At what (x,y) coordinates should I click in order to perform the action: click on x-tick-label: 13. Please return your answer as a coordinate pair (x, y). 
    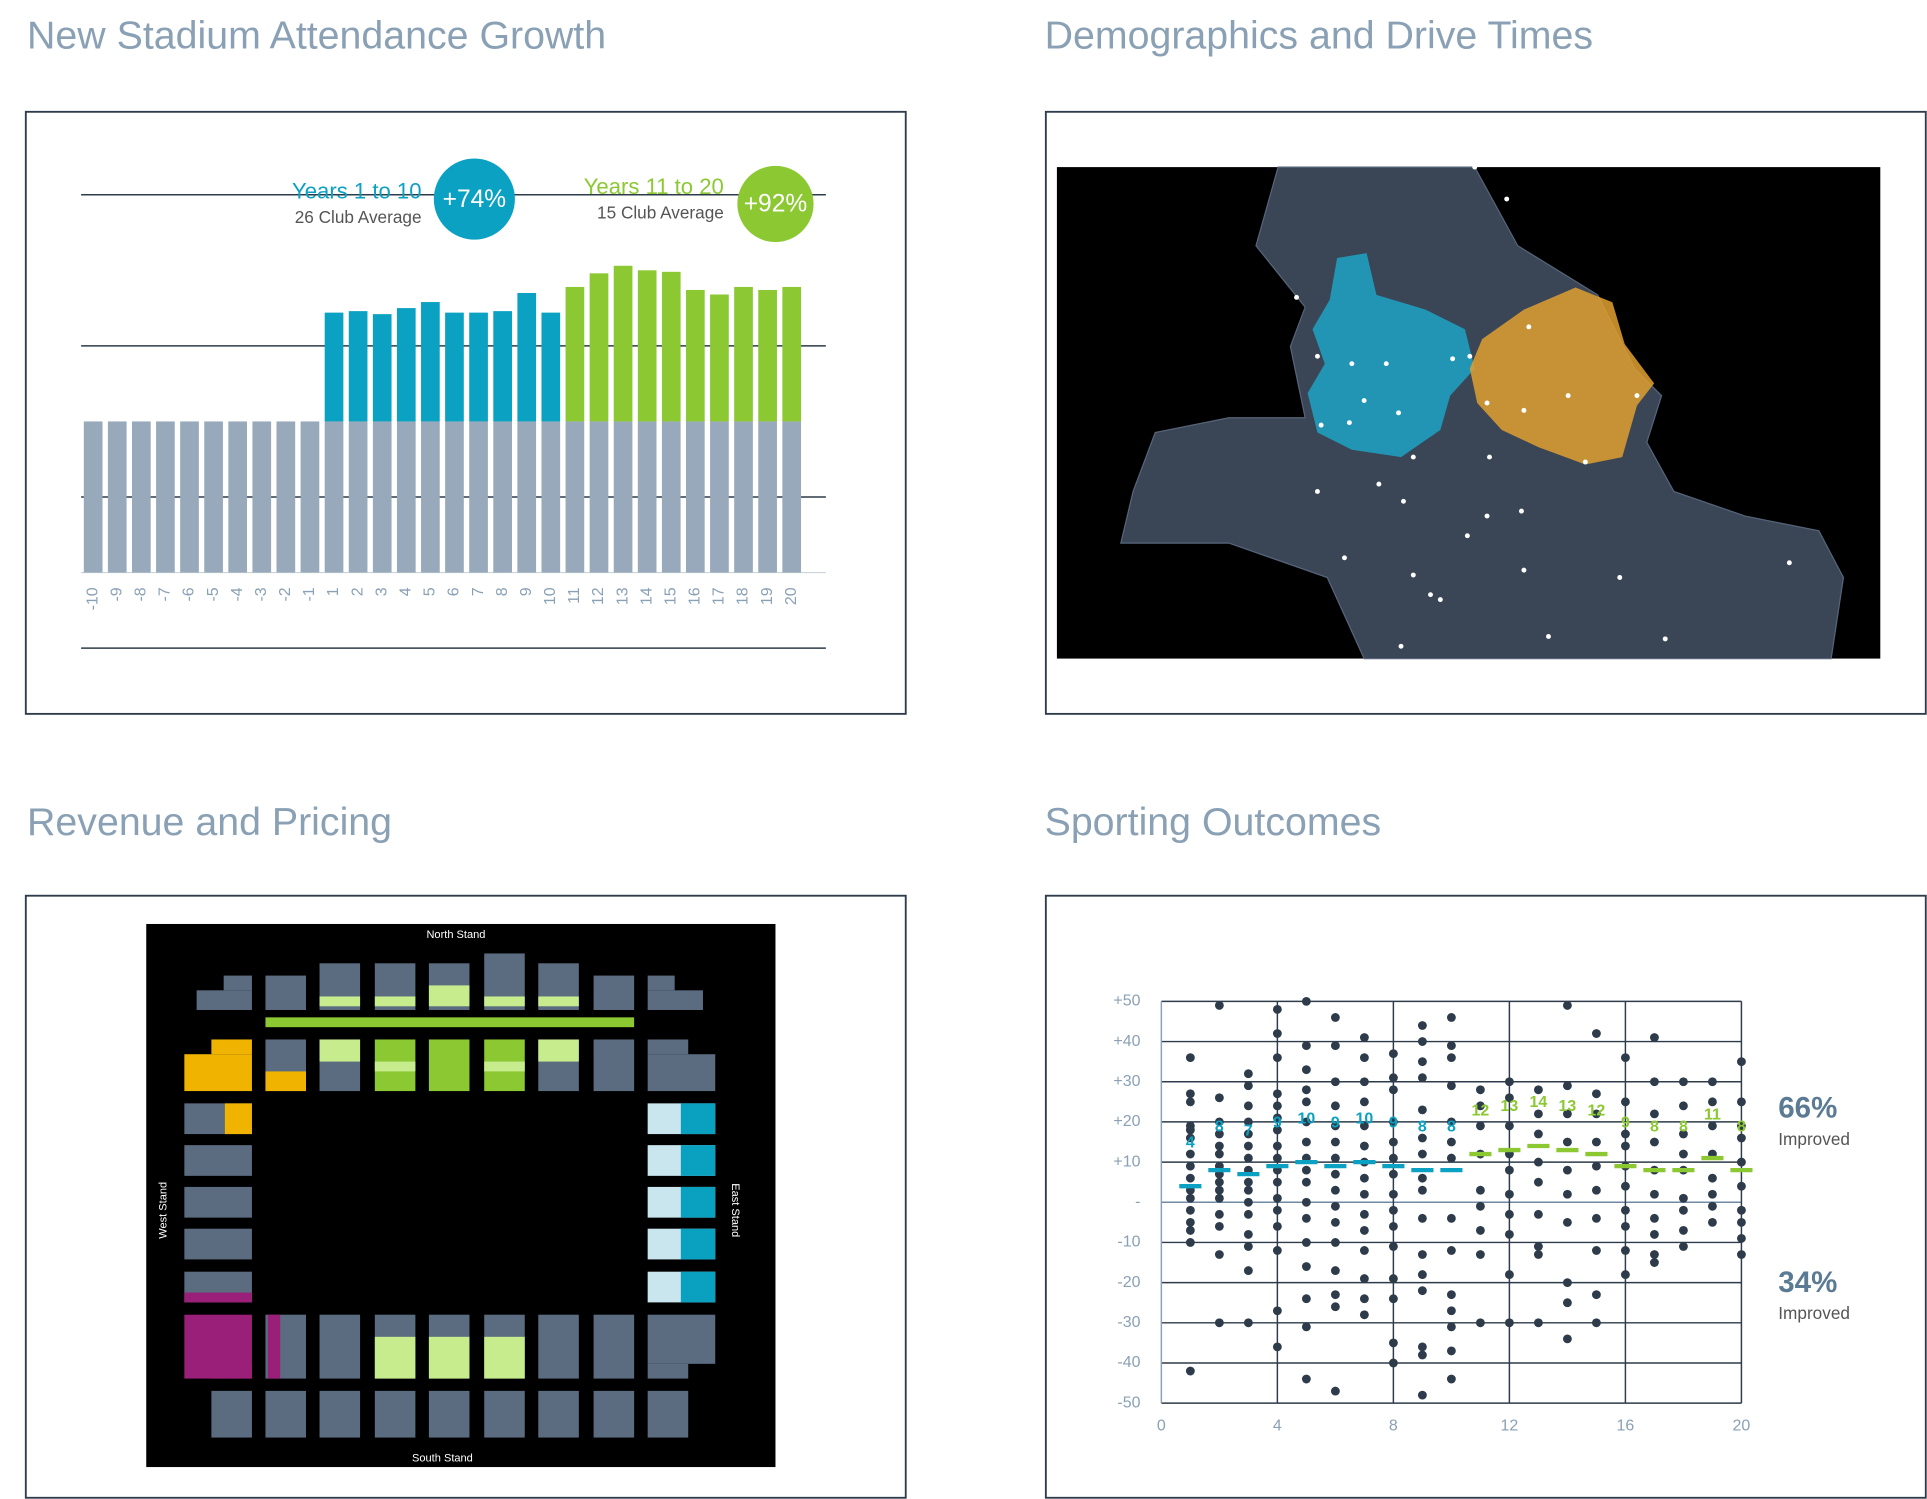
    Looking at the image, I should click on (622, 596).